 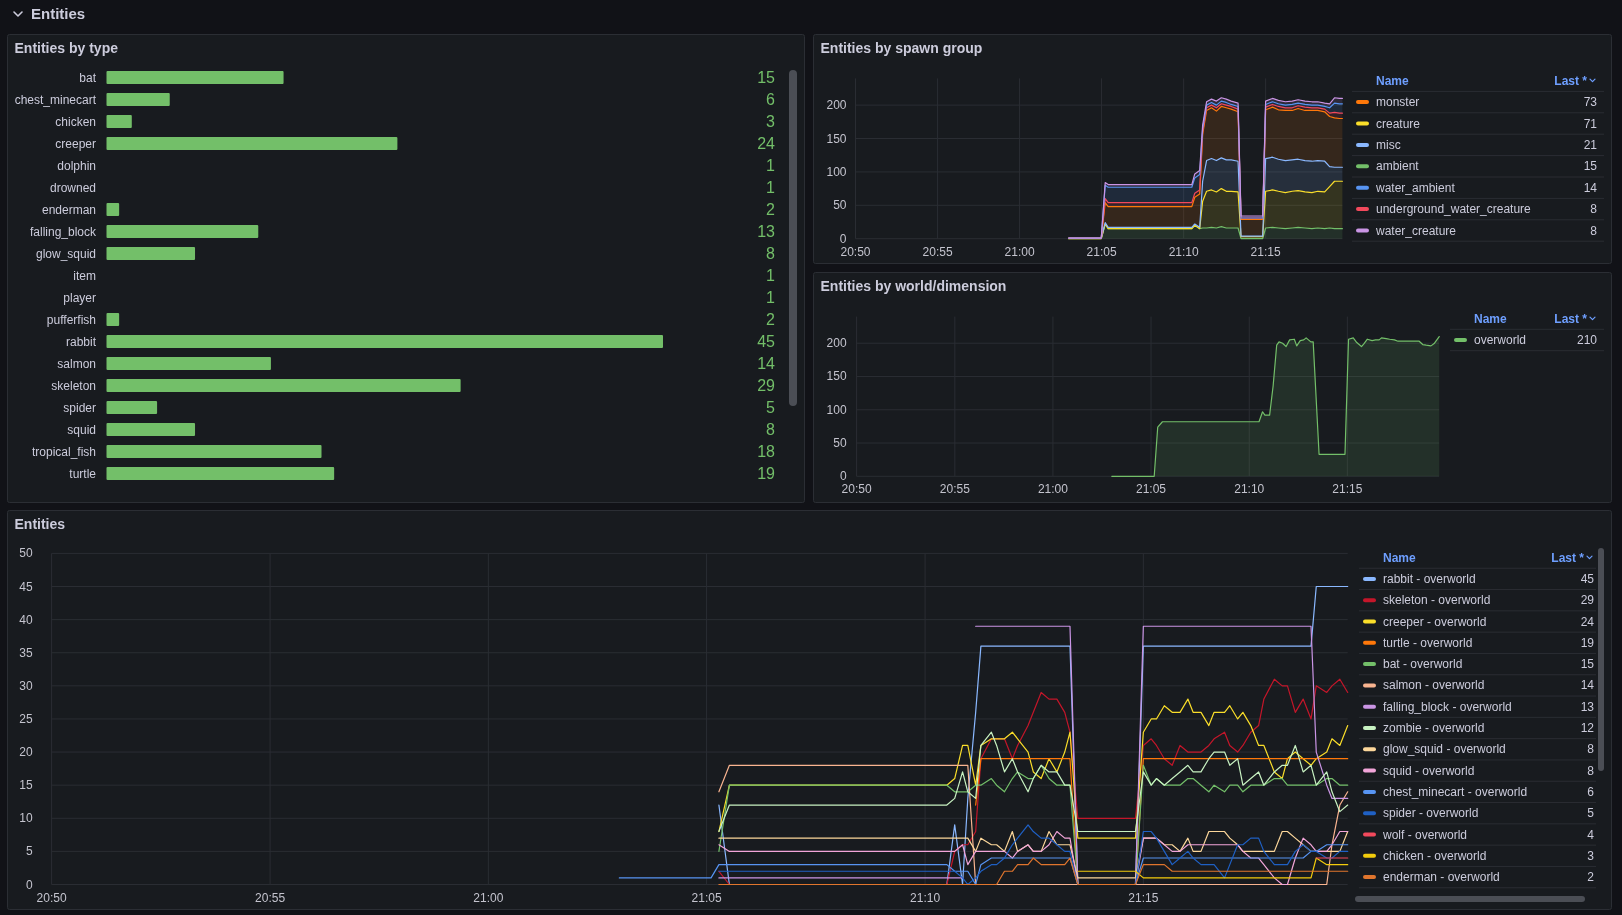 I want to click on y-tick-label: 30, so click(x=26, y=685).